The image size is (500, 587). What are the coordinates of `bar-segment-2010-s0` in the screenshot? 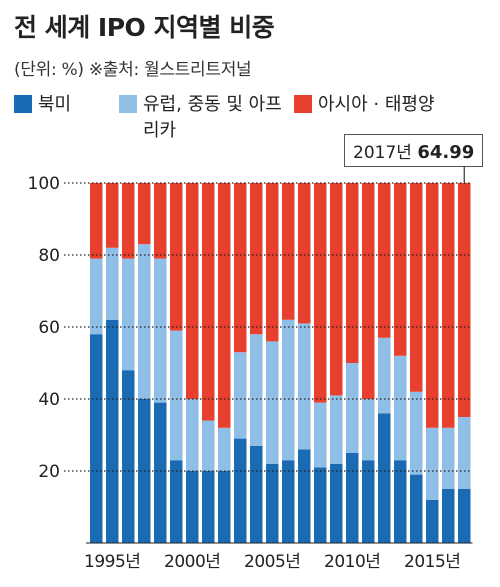 It's located at (352, 498).